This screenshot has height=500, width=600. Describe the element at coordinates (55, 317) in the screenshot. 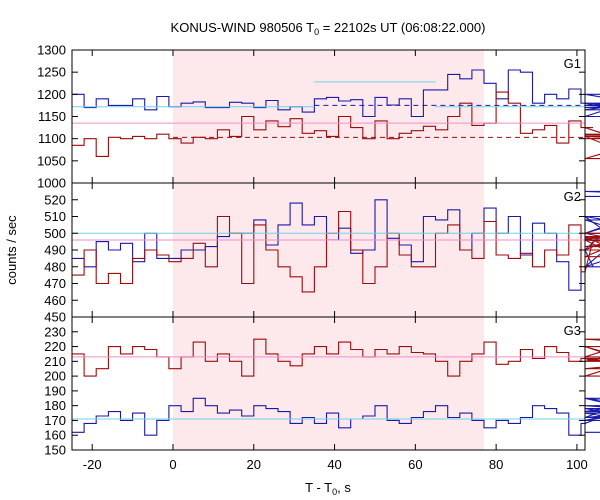

I see `g2-y-tick-label: 450` at that location.